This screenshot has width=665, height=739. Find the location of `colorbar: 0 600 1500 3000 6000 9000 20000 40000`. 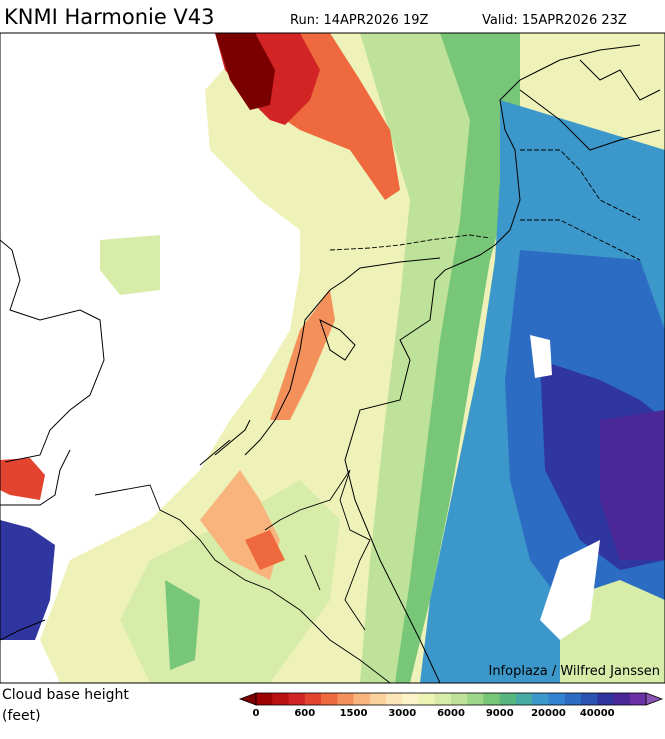

colorbar: 0 600 1500 3000 6000 9000 20000 40000 is located at coordinates (451, 705).